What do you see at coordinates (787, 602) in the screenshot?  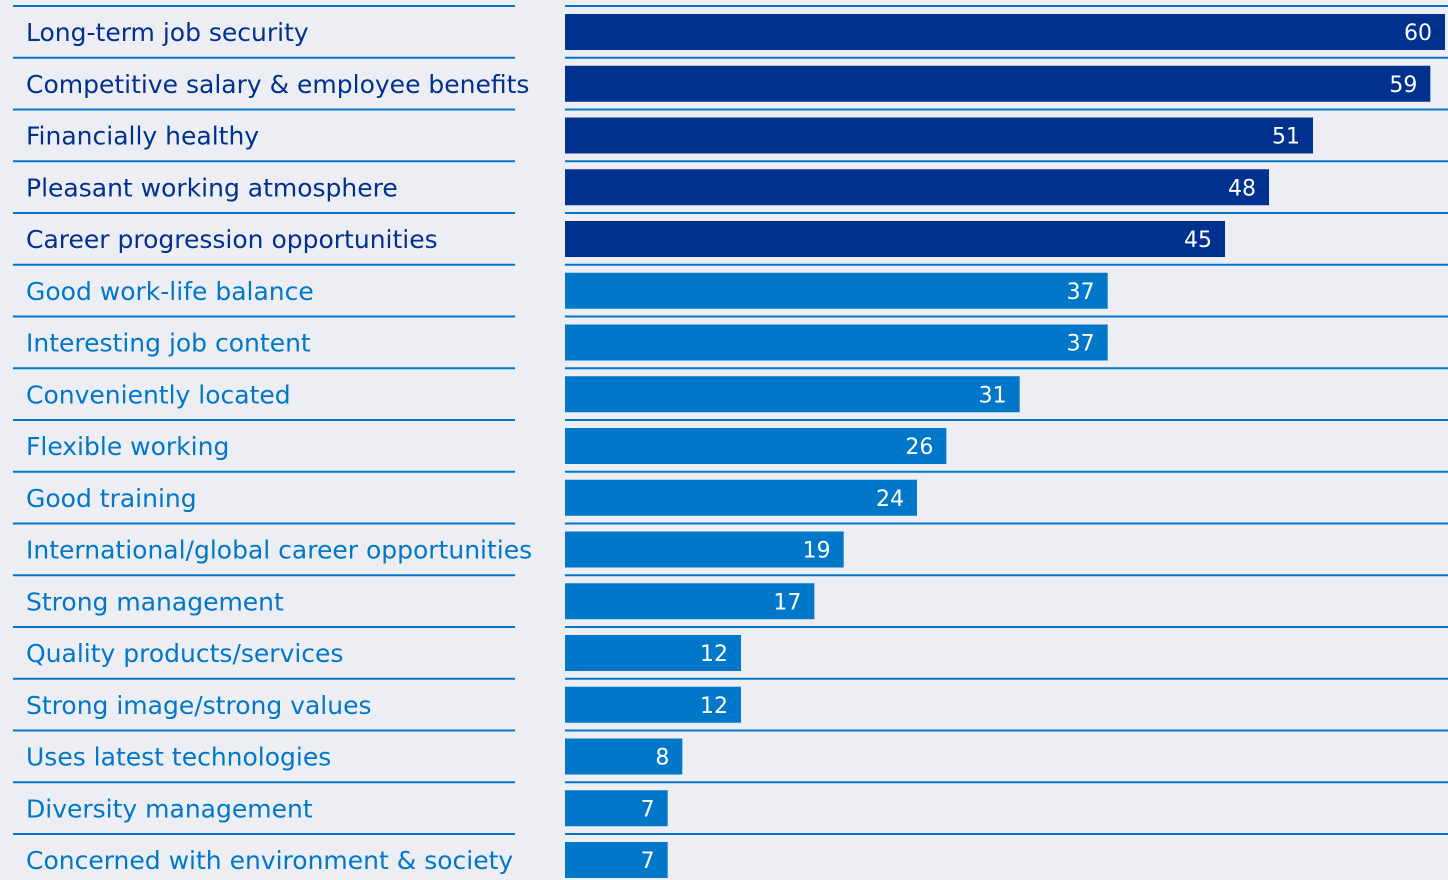 I see `bar-value-label: 17` at bounding box center [787, 602].